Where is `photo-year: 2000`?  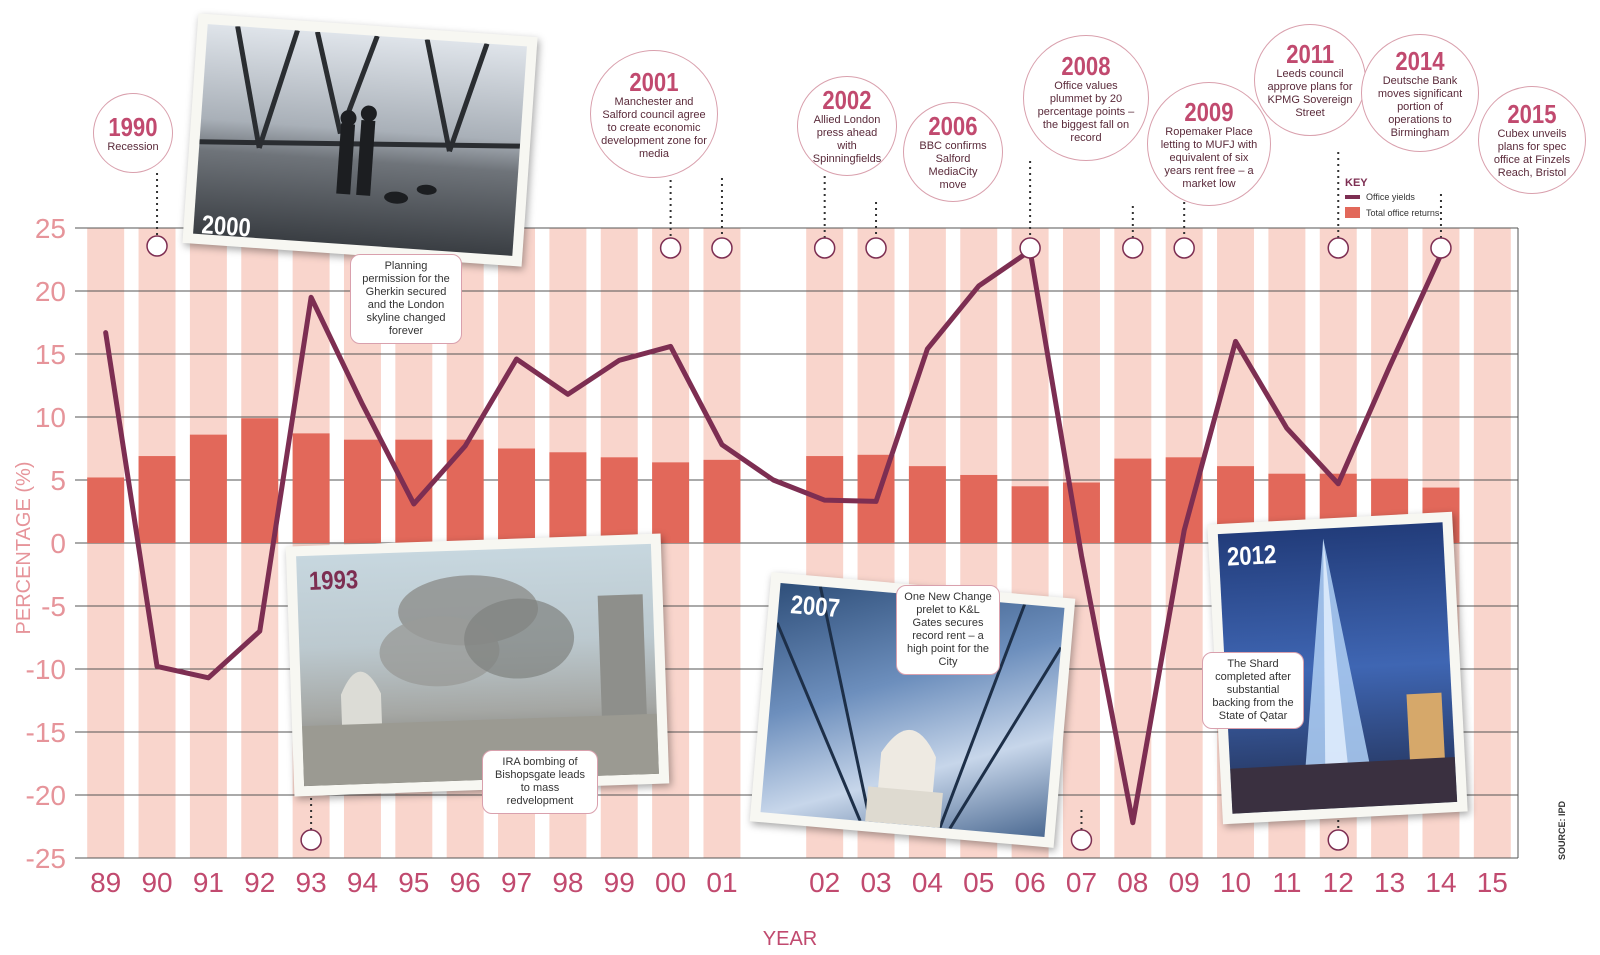
photo-year: 2000 is located at coordinates (226, 226).